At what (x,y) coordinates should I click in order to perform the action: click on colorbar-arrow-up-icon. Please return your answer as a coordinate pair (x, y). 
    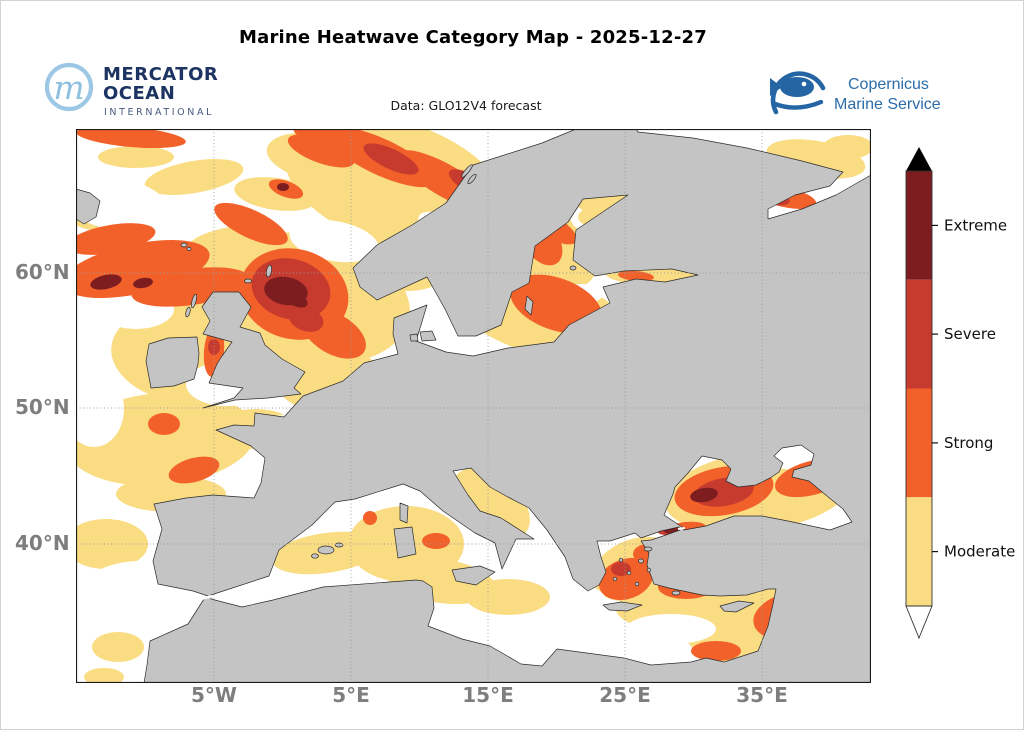
    Looking at the image, I should click on (919, 159).